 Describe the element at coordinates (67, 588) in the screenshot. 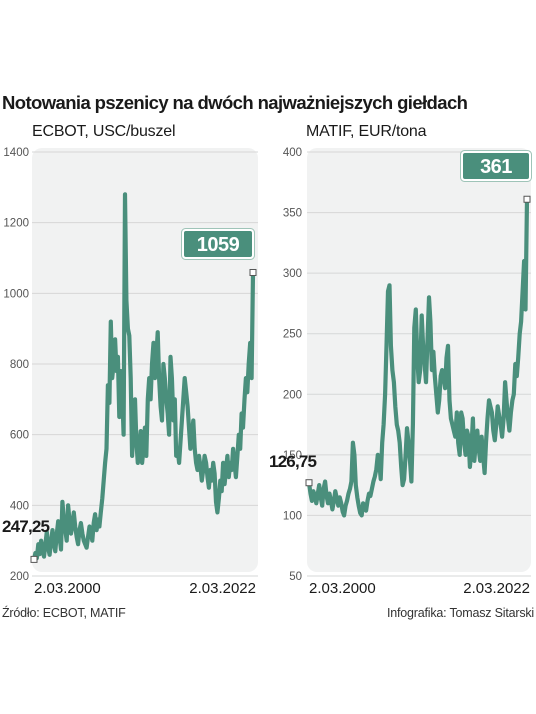

I see `ecbot-x-tick-label: 2.03.2000` at that location.